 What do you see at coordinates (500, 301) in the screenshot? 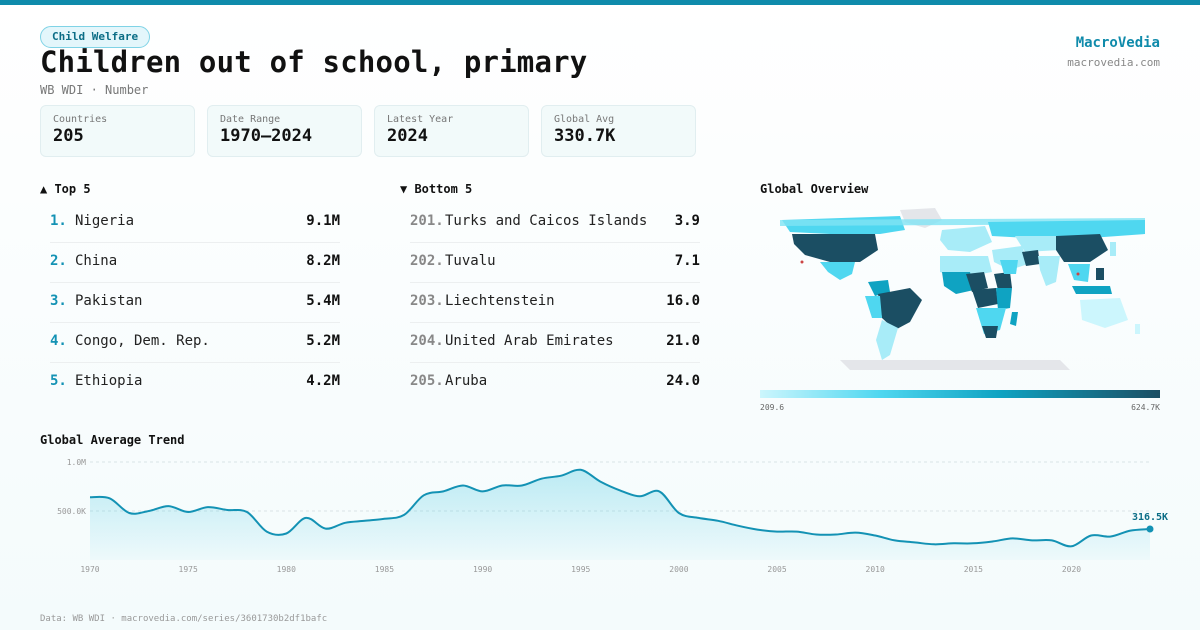
I see `country-name: Liechtenstein` at bounding box center [500, 301].